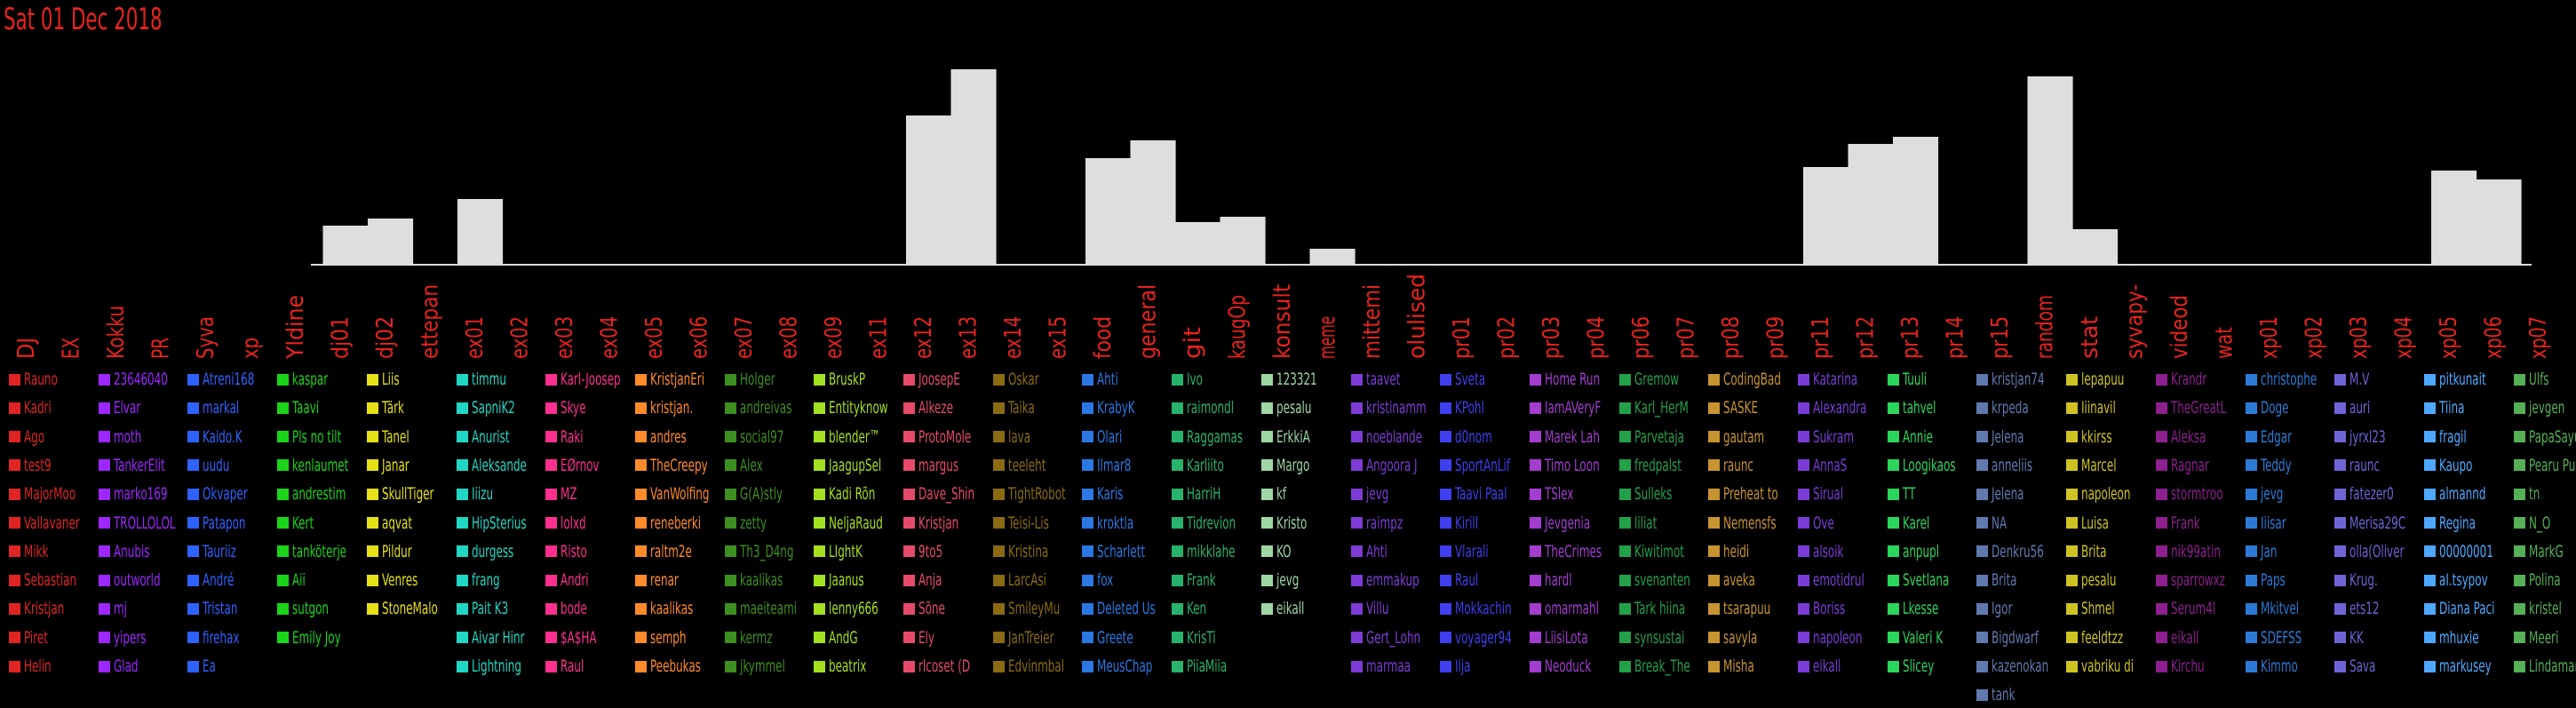 Image resolution: width=2576 pixels, height=708 pixels. What do you see at coordinates (1740, 638) in the screenshot?
I see `user-name: savyla` at bounding box center [1740, 638].